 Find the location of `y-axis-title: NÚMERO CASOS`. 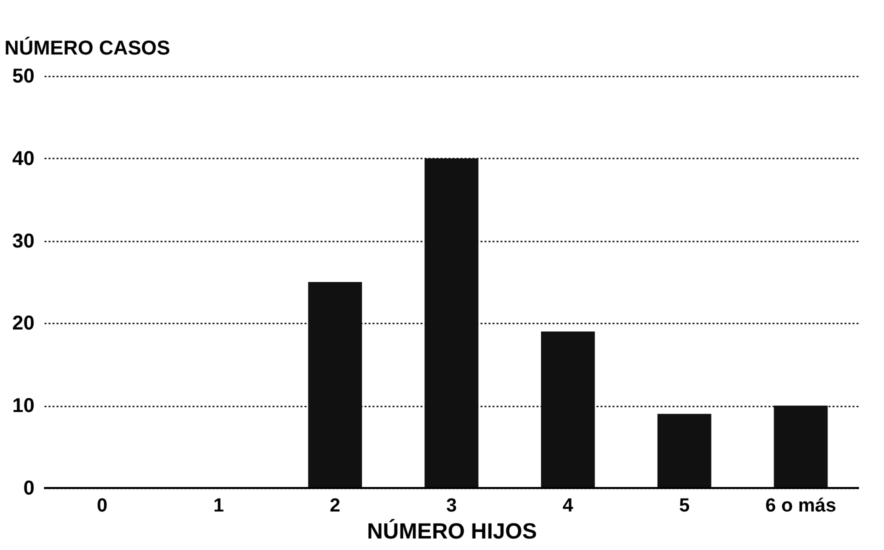

y-axis-title: NÚMERO CASOS is located at coordinates (87, 48).